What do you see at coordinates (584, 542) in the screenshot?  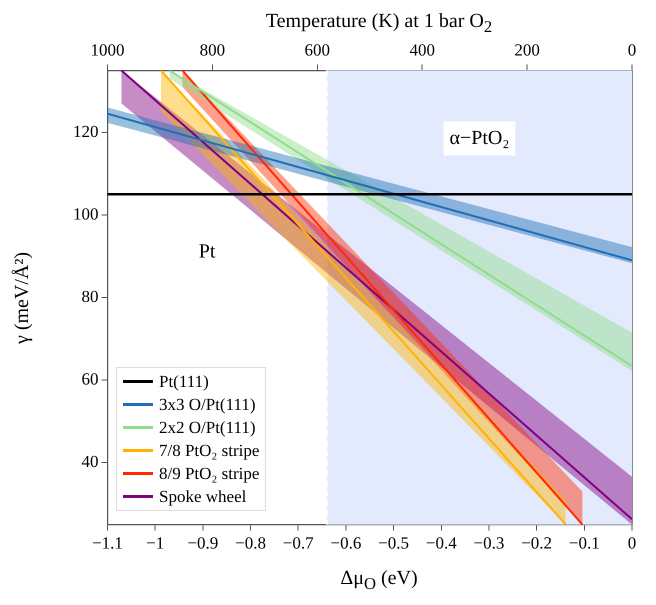 I see `x-tick-label: −0.1` at bounding box center [584, 542].